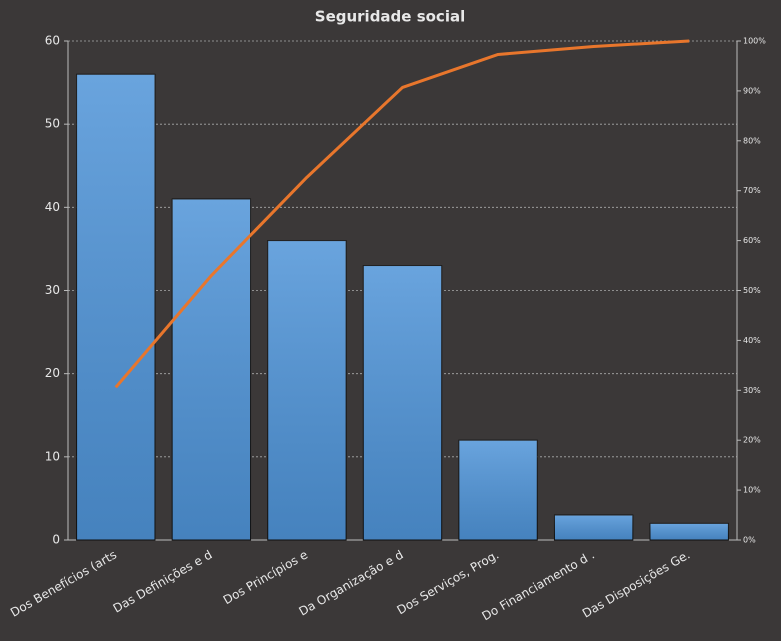 The width and height of the screenshot is (781, 641). What do you see at coordinates (390, 17) in the screenshot?
I see `chart-title: Seguridade social` at bounding box center [390, 17].